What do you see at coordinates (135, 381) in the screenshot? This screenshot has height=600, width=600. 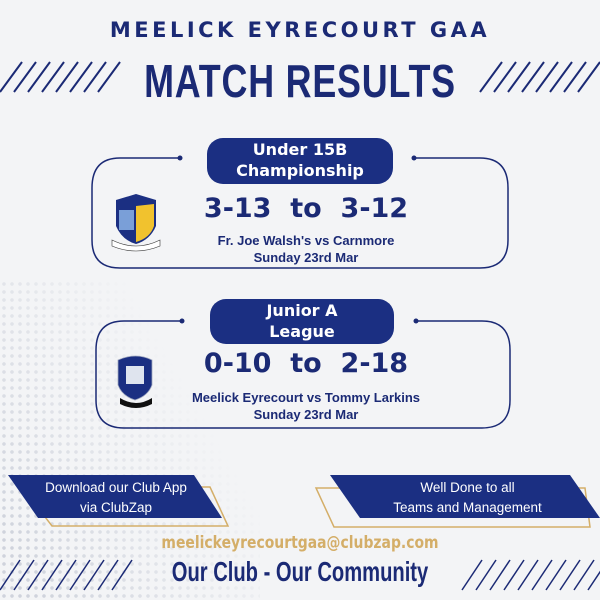 I see `meelick-eyrecourt-crest-icon` at bounding box center [135, 381].